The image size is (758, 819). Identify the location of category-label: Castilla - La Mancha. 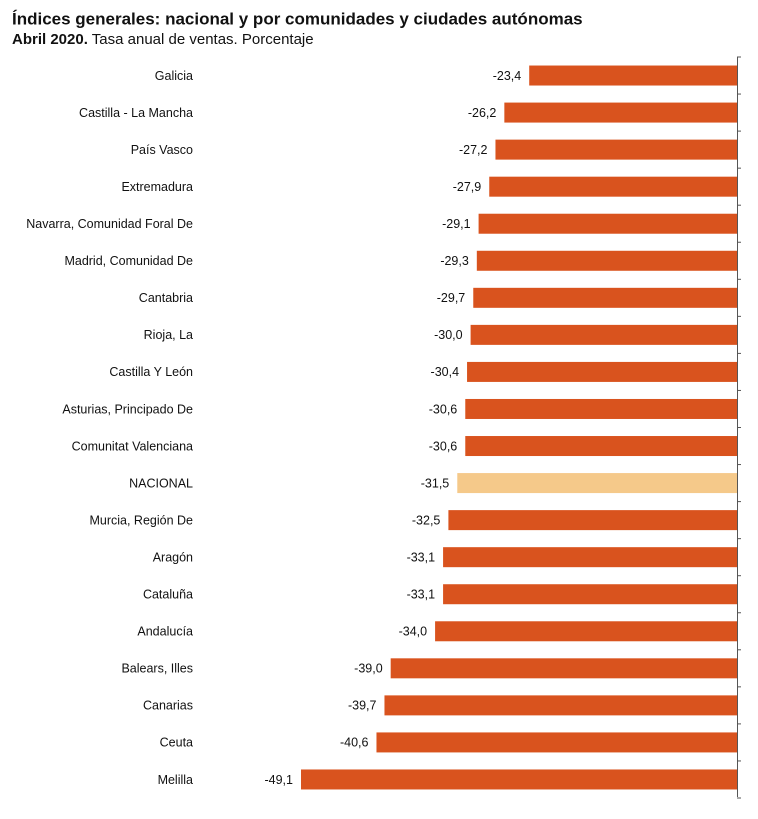
(136, 113).